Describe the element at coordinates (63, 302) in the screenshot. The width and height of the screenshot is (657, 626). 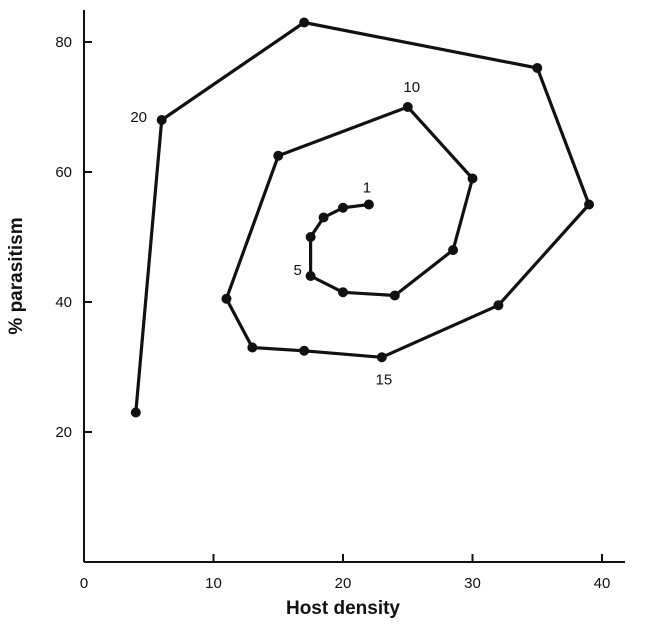
I see `y-tick-label: 40` at that location.